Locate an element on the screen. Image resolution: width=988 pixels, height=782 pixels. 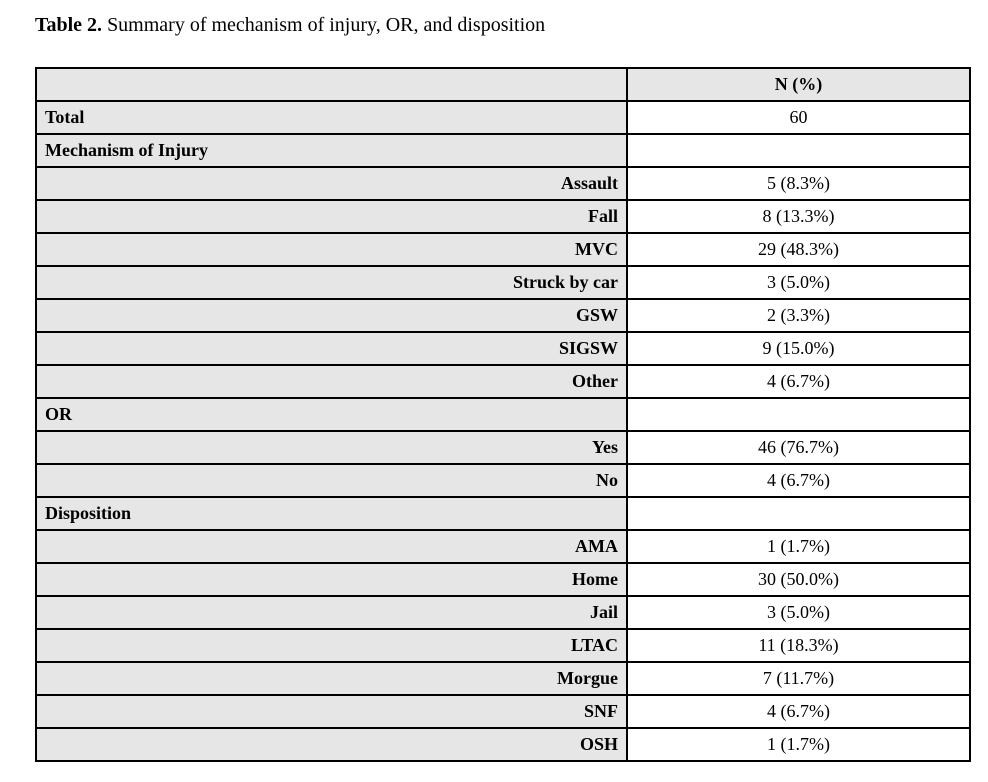
table-row: LTAC 11 (18.3%) is located at coordinates (503, 645).